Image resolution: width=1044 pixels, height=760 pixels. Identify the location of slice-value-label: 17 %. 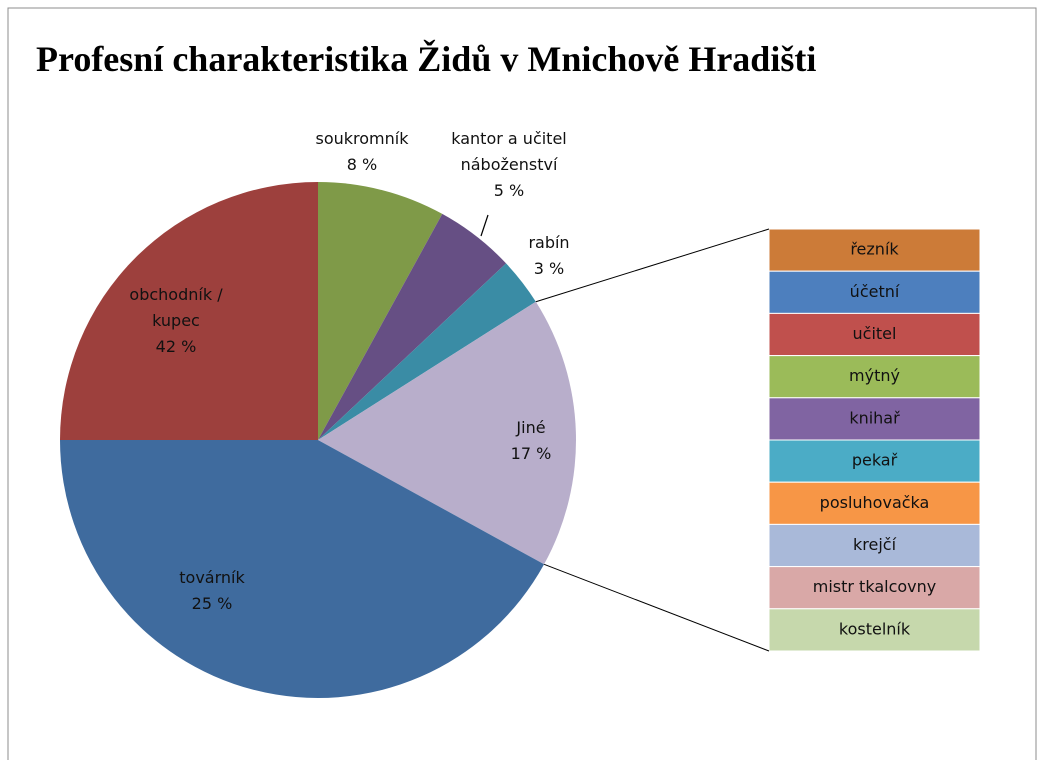
(531, 453).